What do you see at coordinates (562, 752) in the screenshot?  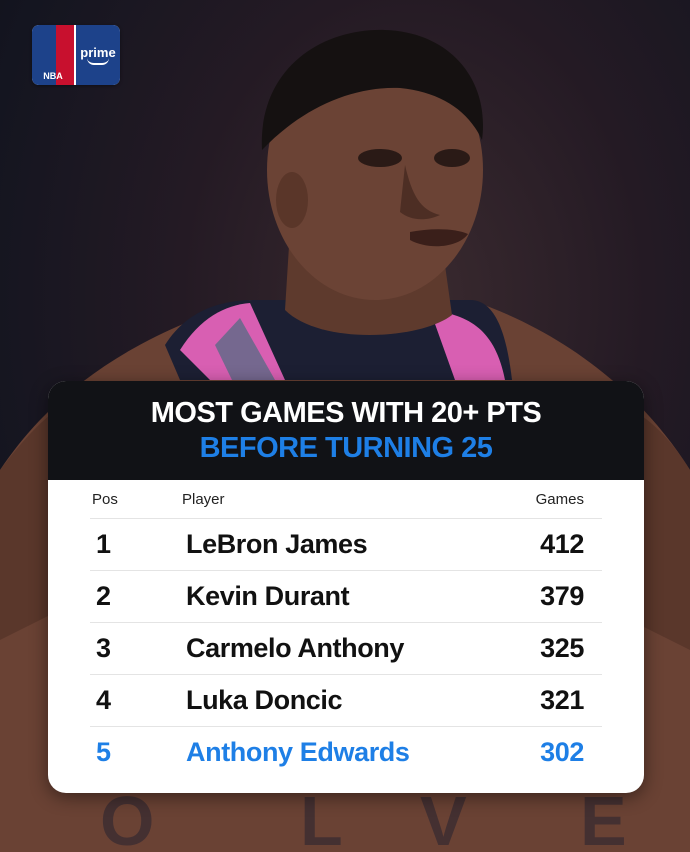 I see `row-games: 302` at bounding box center [562, 752].